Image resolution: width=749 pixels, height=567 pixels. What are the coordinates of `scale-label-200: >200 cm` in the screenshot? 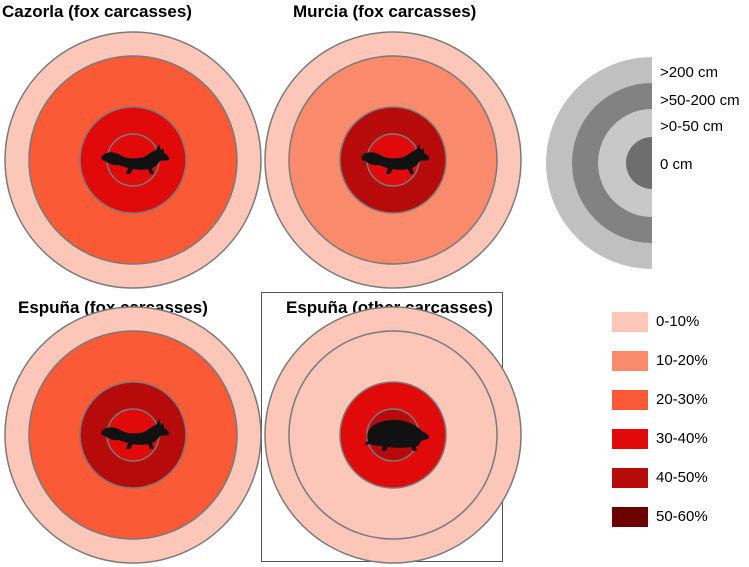 It's located at (689, 72).